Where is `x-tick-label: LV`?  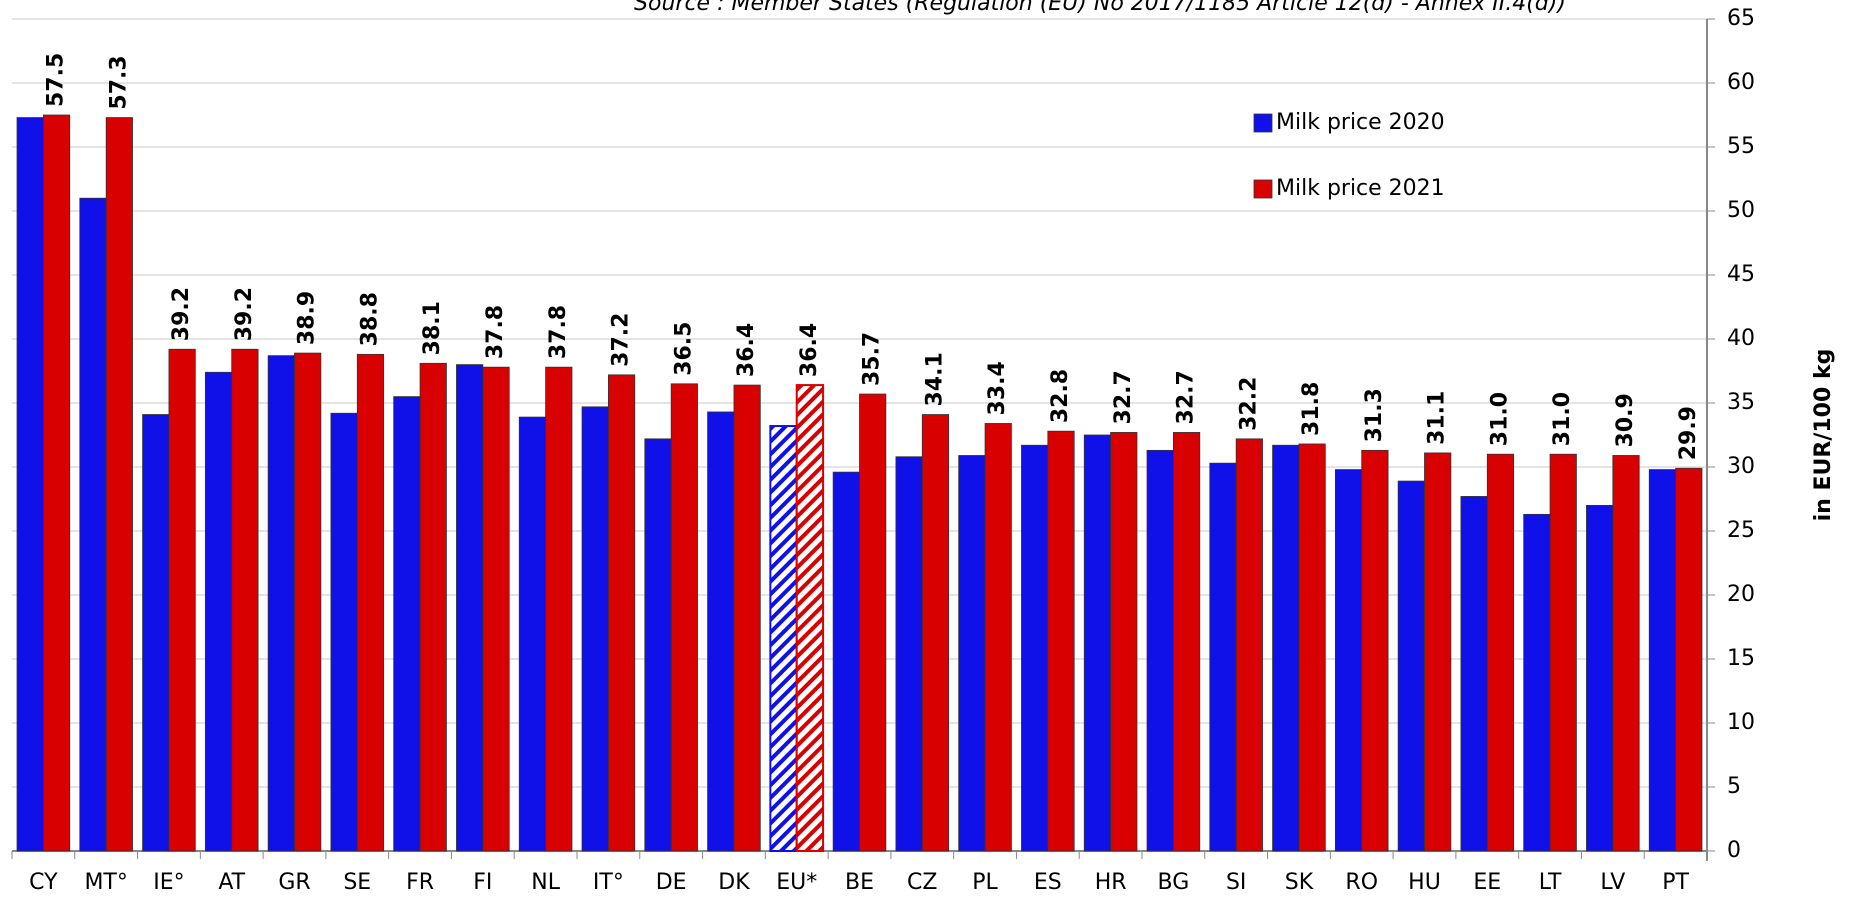 x-tick-label: LV is located at coordinates (1612, 882).